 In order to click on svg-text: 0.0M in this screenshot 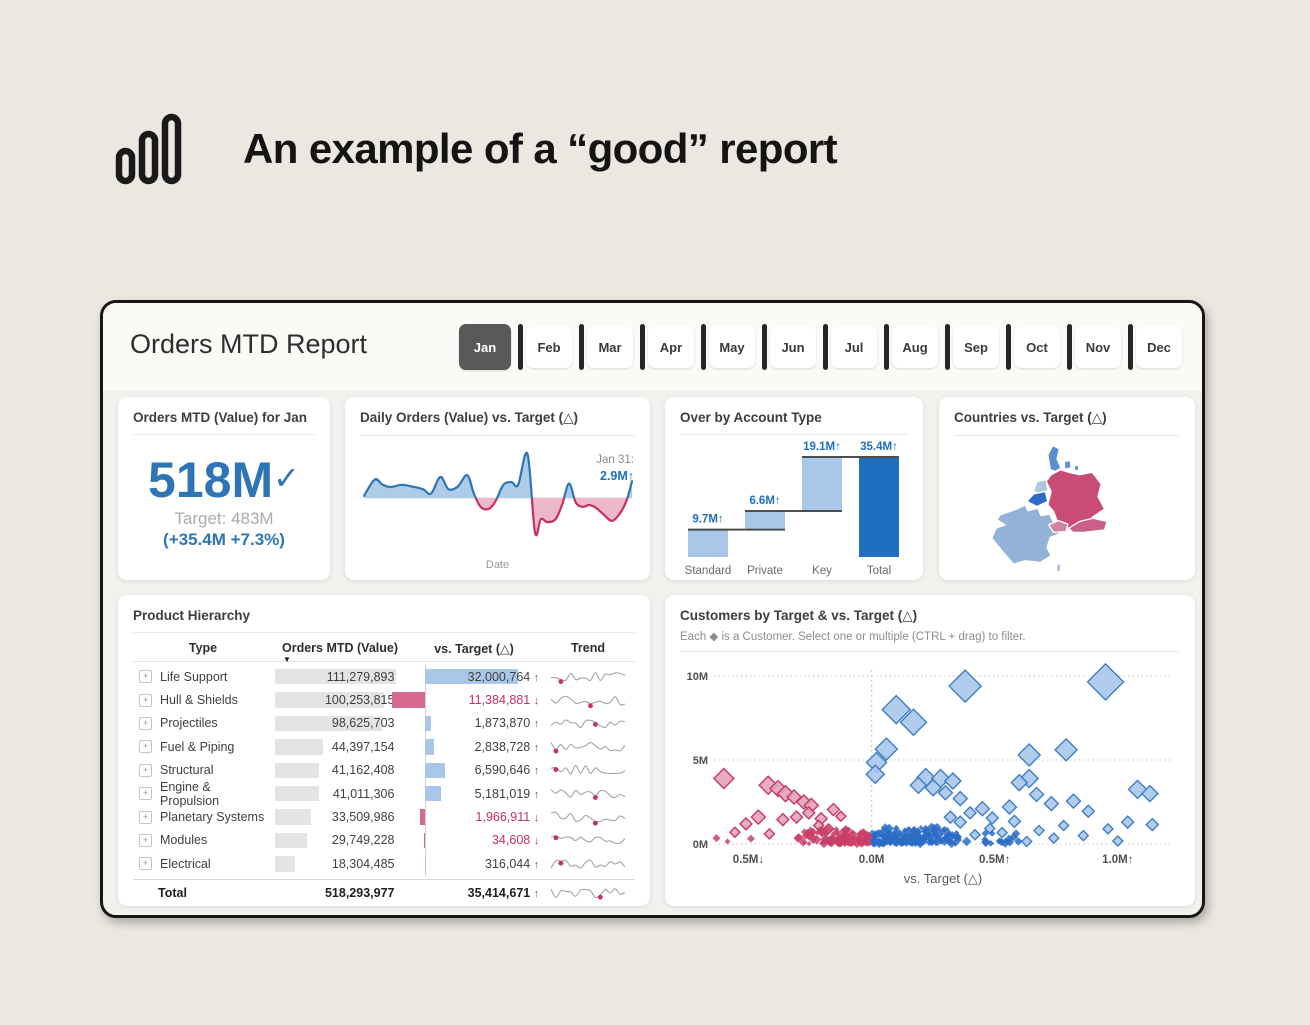, I will do `click(872, 860)`.